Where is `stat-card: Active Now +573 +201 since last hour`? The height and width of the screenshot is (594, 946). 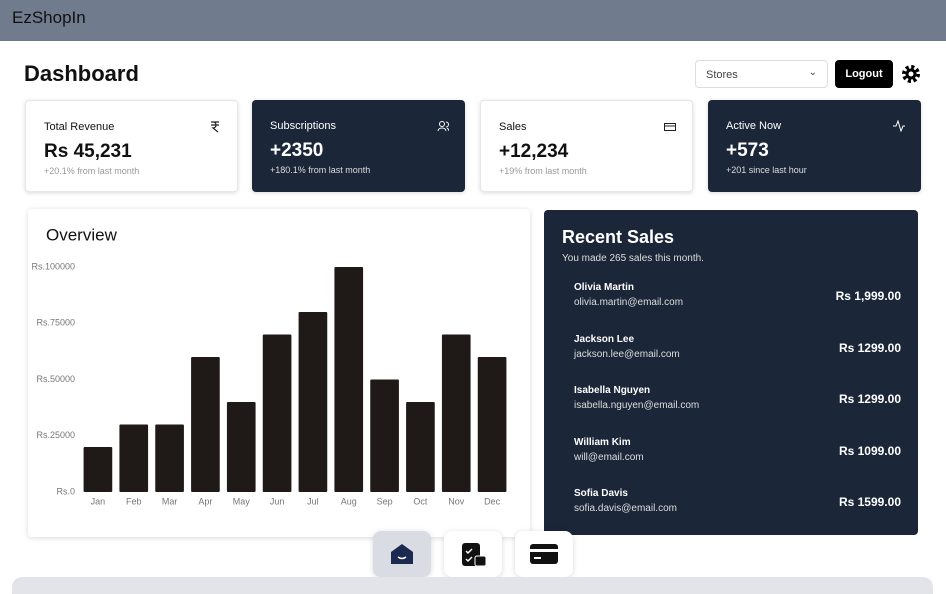 stat-card: Active Now +573 +201 since last hour is located at coordinates (814, 146).